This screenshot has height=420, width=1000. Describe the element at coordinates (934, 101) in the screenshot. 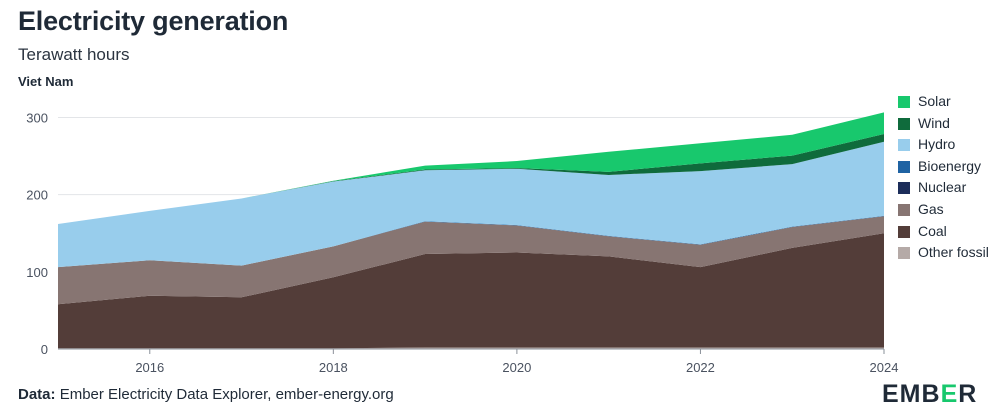

I see `legend-label-solar: Solar` at that location.